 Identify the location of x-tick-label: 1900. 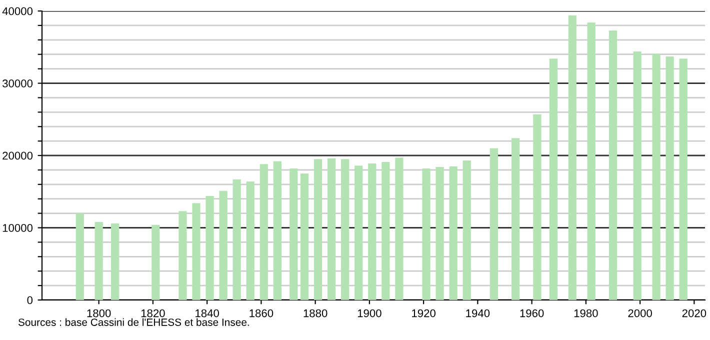
(370, 313).